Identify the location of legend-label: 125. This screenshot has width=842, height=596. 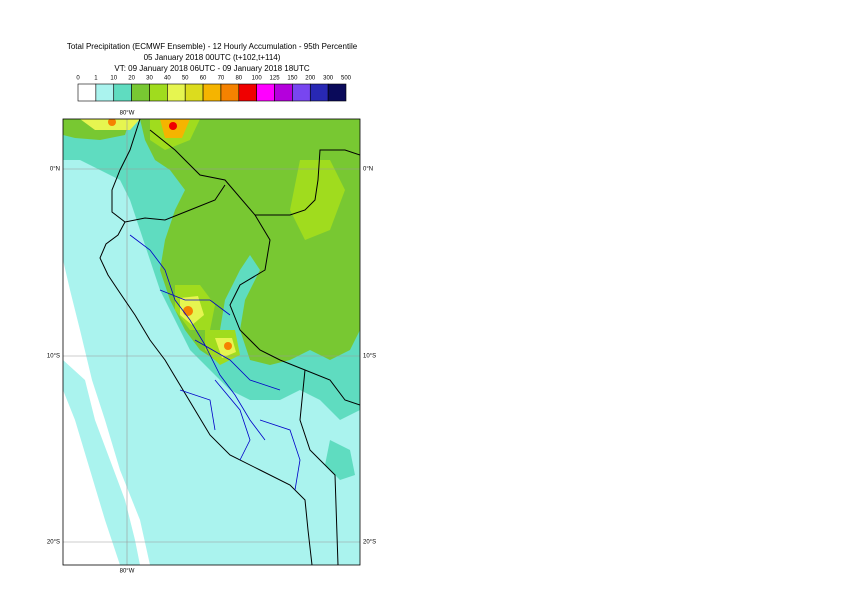
(275, 79).